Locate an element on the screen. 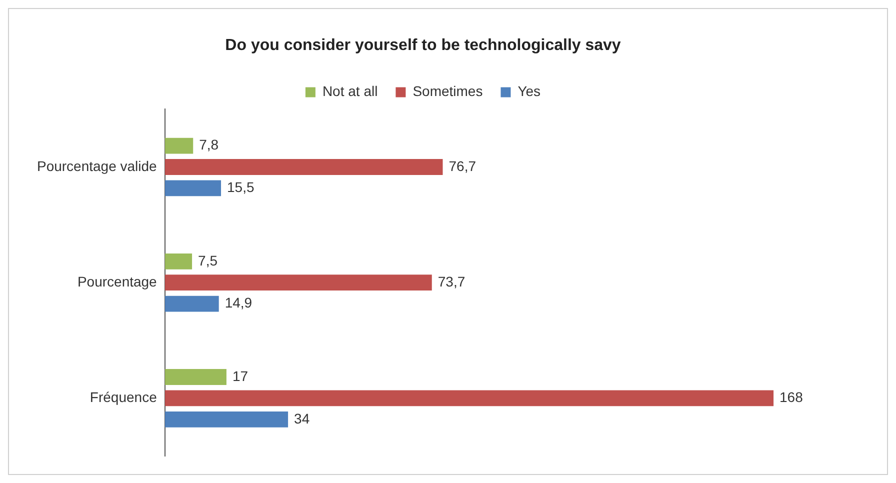 The height and width of the screenshot is (483, 896). y-tick-label: Pourcentage is located at coordinates (117, 281).